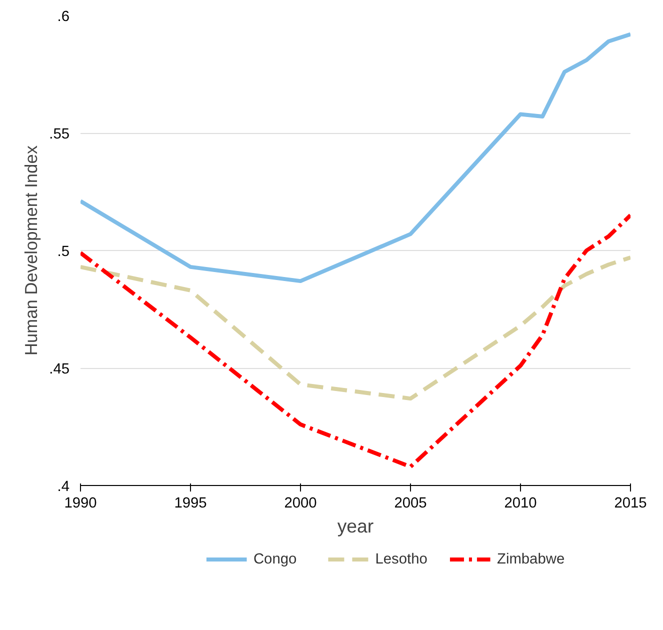  I want to click on legend-label: Zimbabwe, so click(530, 560).